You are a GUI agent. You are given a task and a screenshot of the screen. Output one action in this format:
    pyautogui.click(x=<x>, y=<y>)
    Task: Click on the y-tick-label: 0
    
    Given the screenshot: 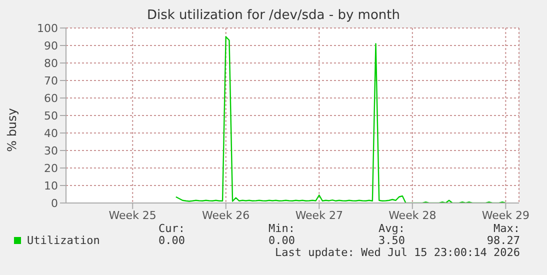 What is the action you would take?
    pyautogui.click(x=54, y=203)
    